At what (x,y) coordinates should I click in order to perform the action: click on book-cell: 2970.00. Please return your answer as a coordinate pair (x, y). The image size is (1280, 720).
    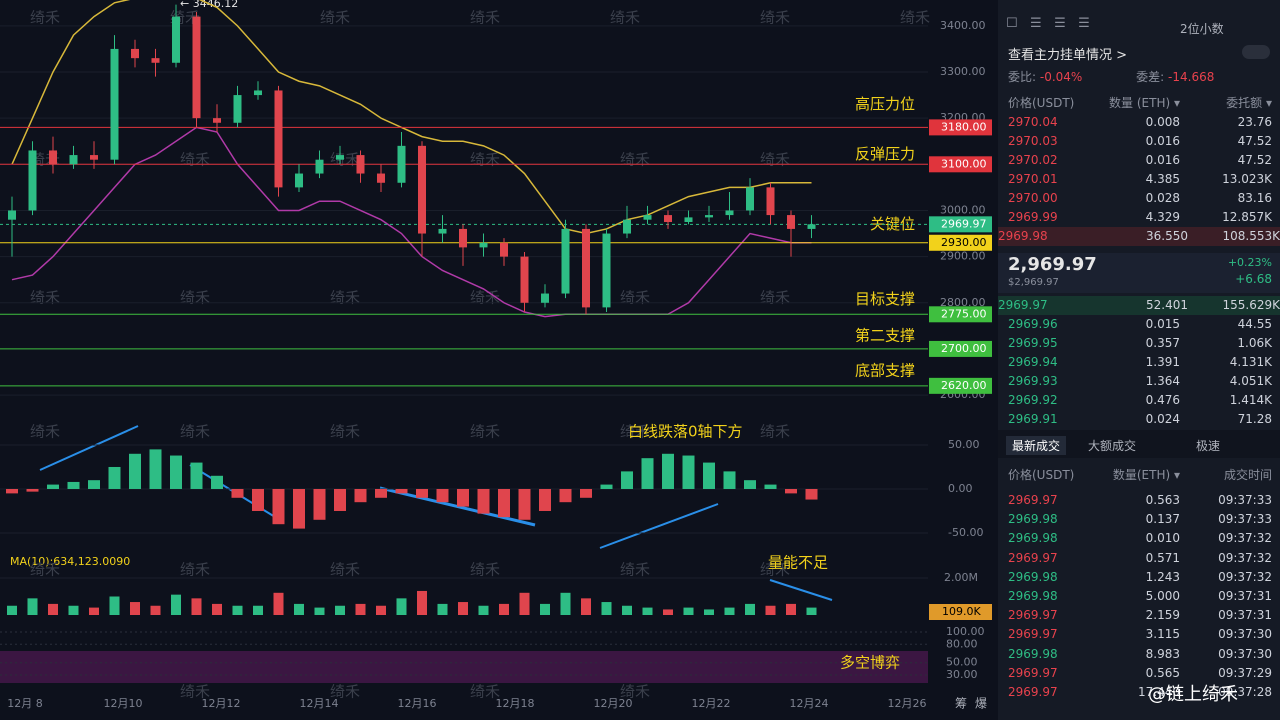
    Looking at the image, I should click on (1033, 198).